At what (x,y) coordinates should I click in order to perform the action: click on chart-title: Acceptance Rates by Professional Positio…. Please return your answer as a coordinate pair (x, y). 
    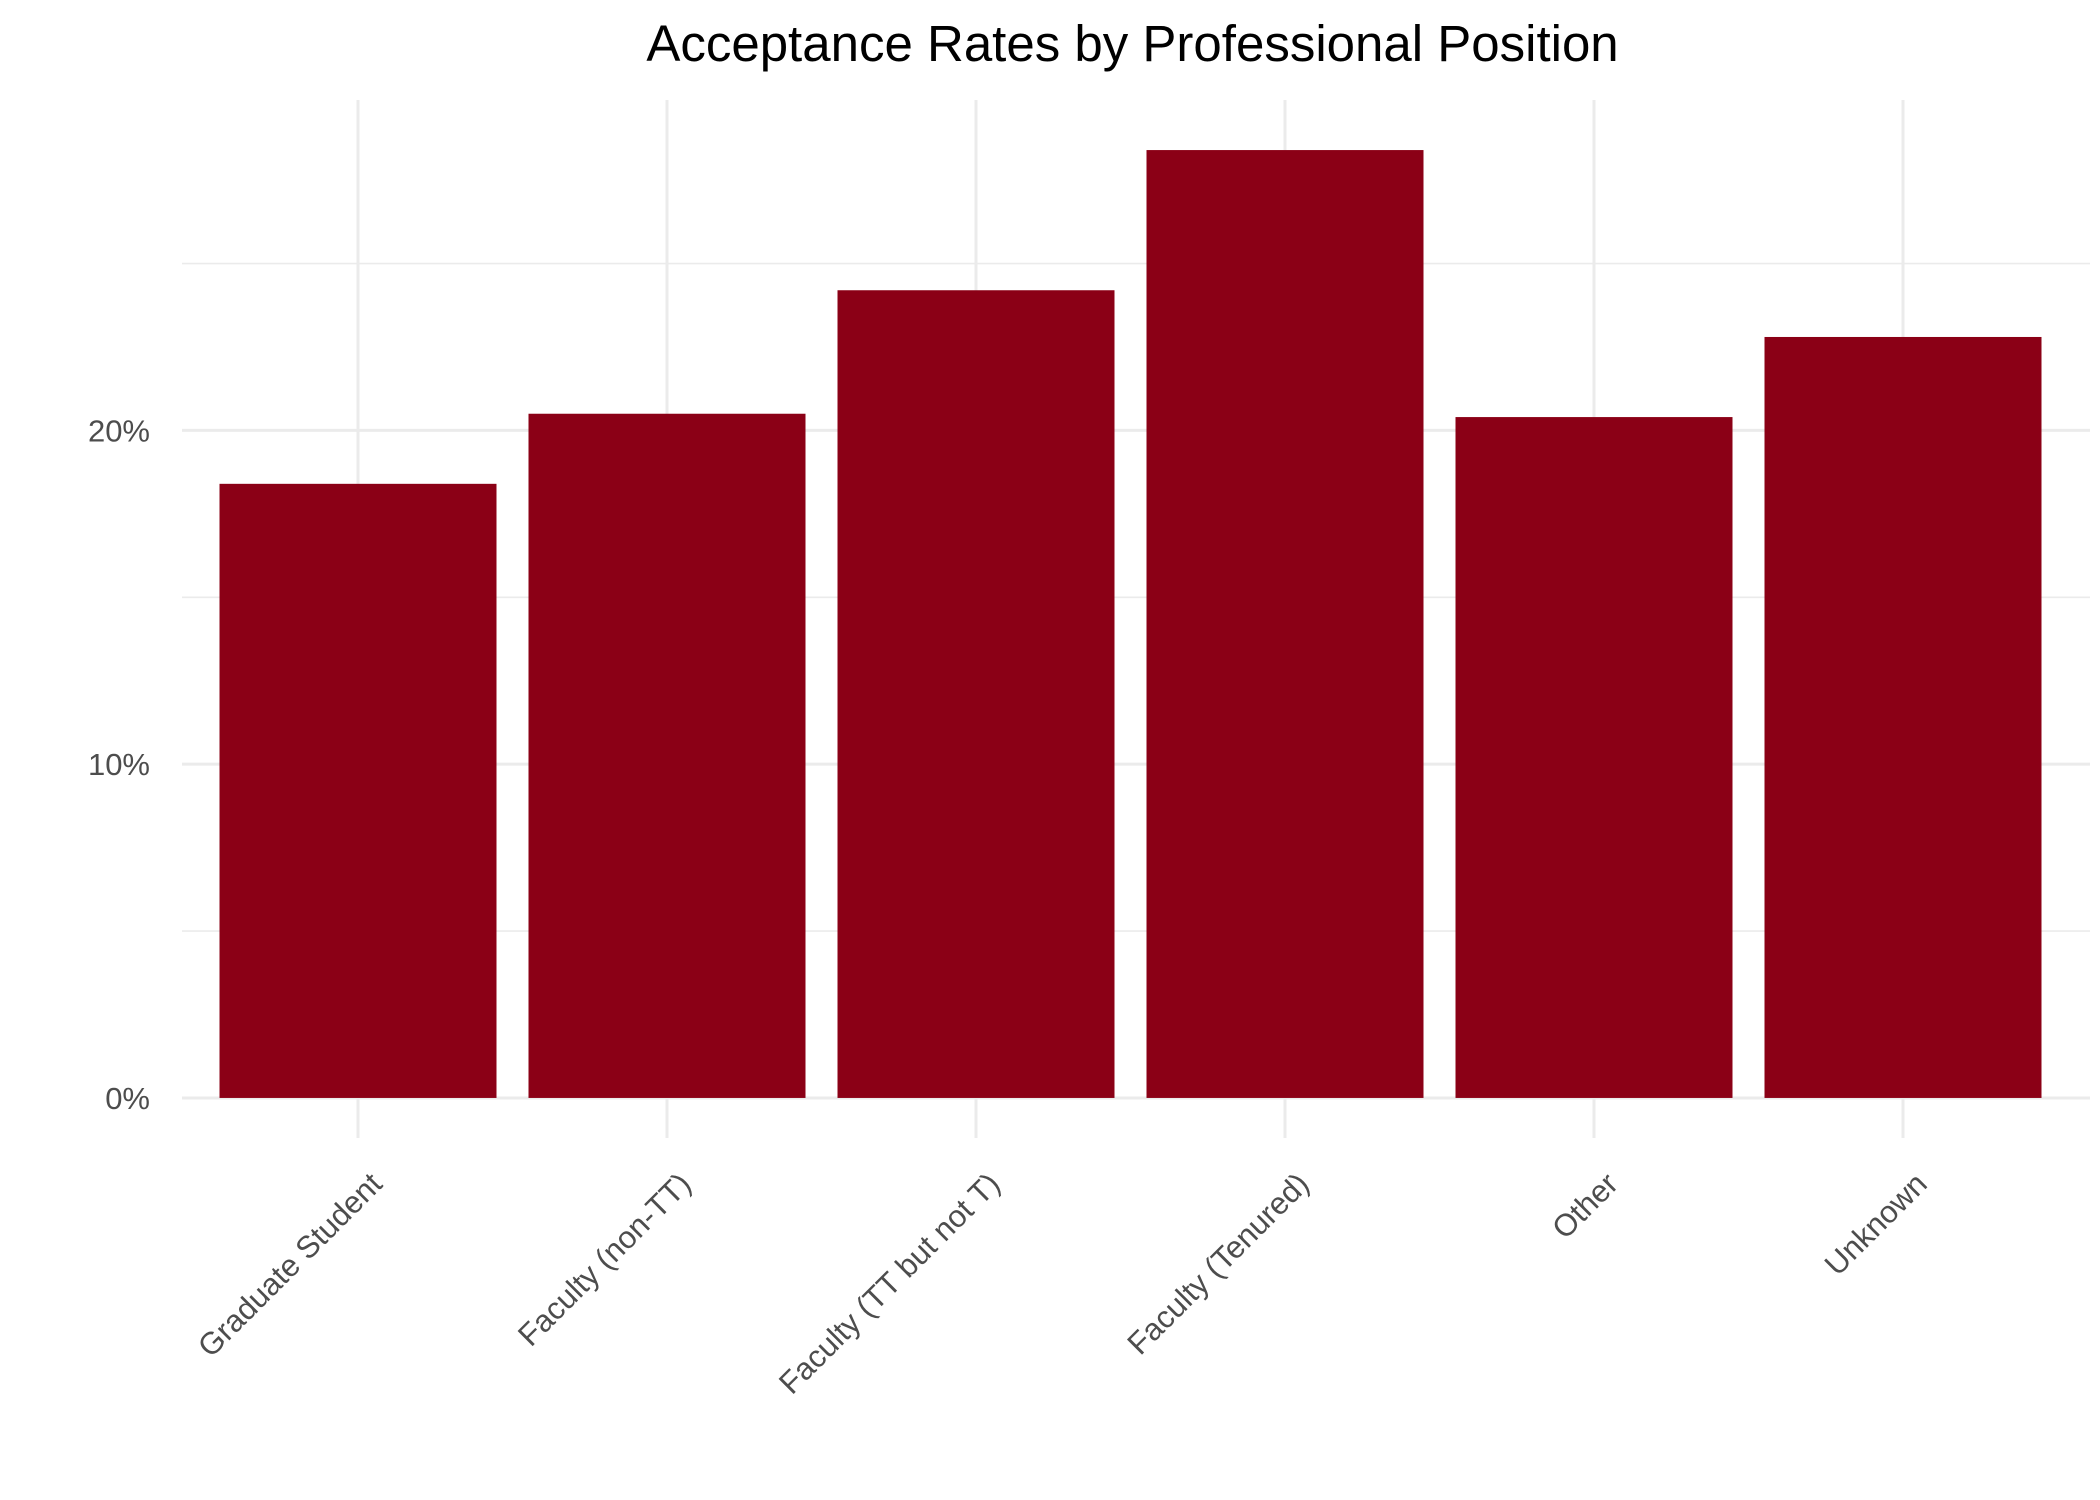
    Looking at the image, I should click on (1132, 43).